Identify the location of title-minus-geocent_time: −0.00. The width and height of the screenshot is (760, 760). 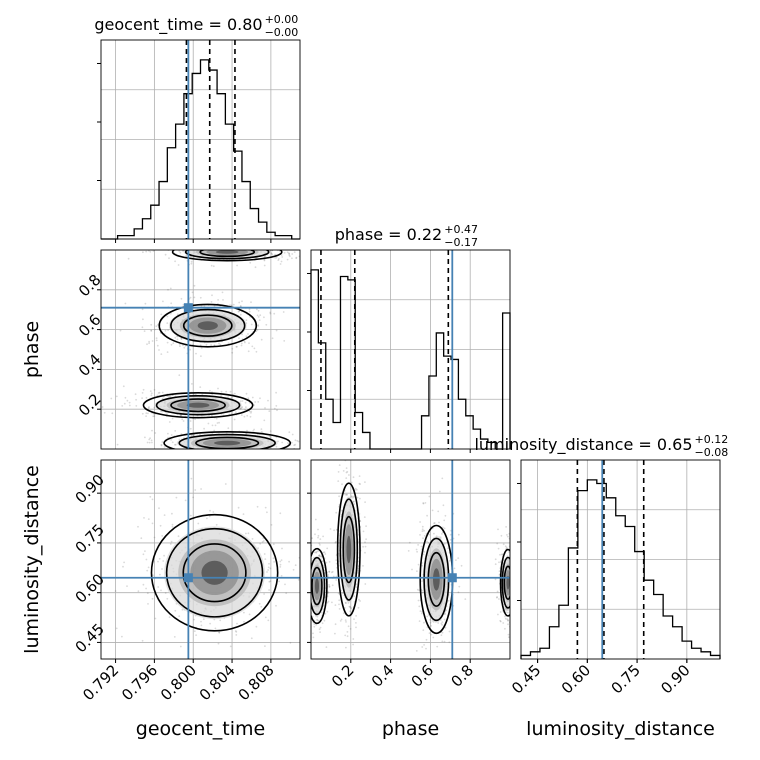
(282, 32).